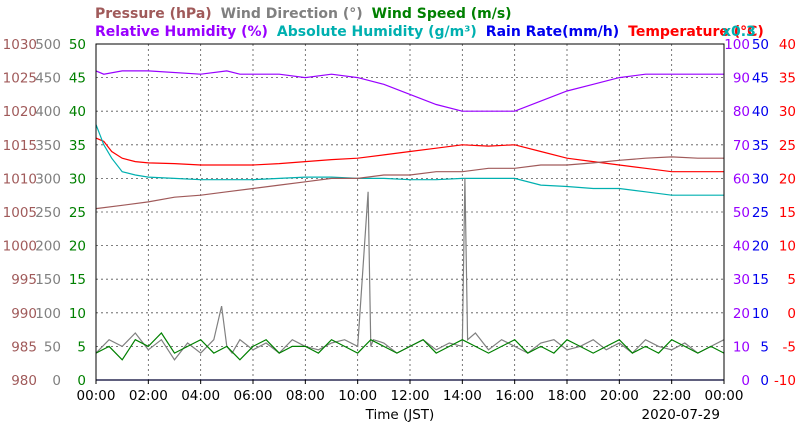 This screenshot has height=434, width=800. What do you see at coordinates (462, 396) in the screenshot?
I see `x-tick-label: 14:00` at bounding box center [462, 396].